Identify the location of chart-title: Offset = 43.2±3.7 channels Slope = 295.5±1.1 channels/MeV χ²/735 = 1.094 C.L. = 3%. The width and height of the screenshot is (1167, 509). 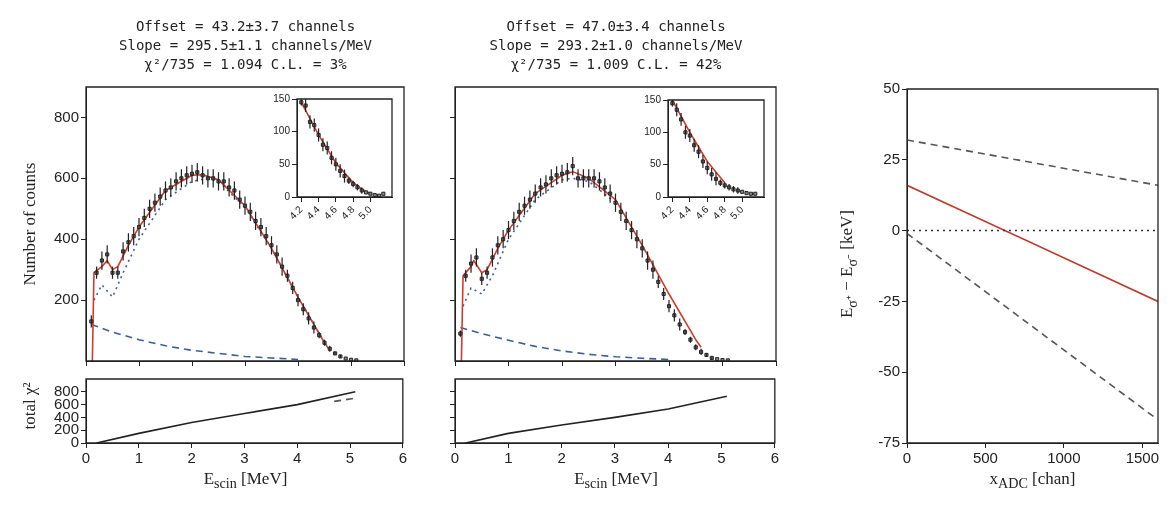
(245, 45).